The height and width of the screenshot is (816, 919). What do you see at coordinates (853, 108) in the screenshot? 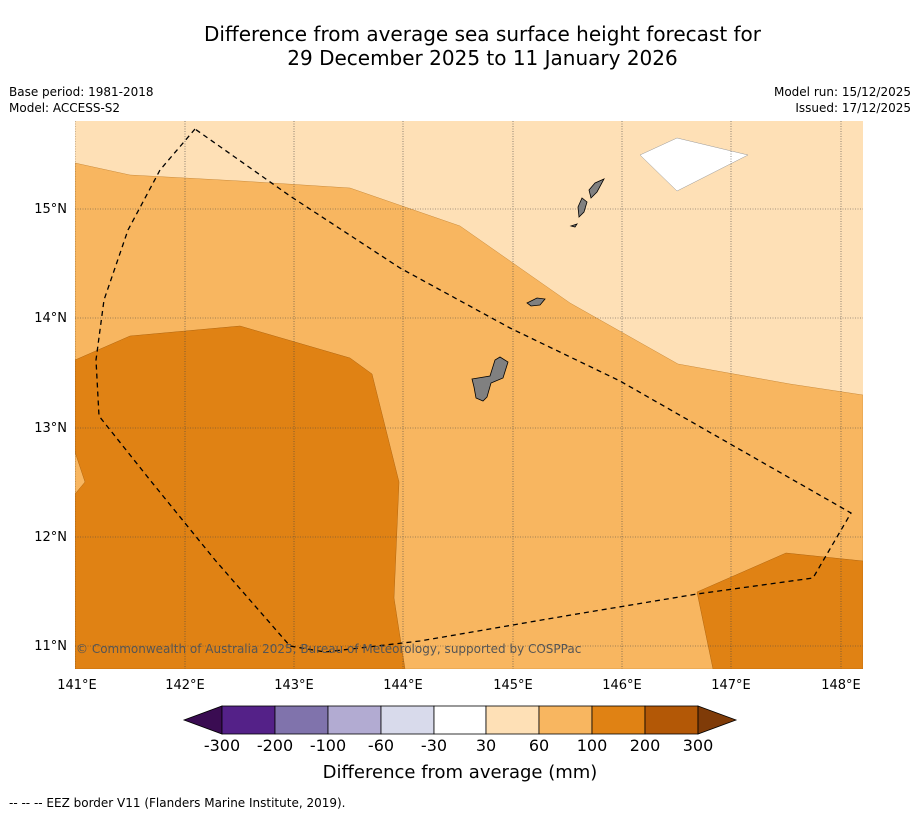
I see `issued-text: Issued: 17/12/2025` at bounding box center [853, 108].